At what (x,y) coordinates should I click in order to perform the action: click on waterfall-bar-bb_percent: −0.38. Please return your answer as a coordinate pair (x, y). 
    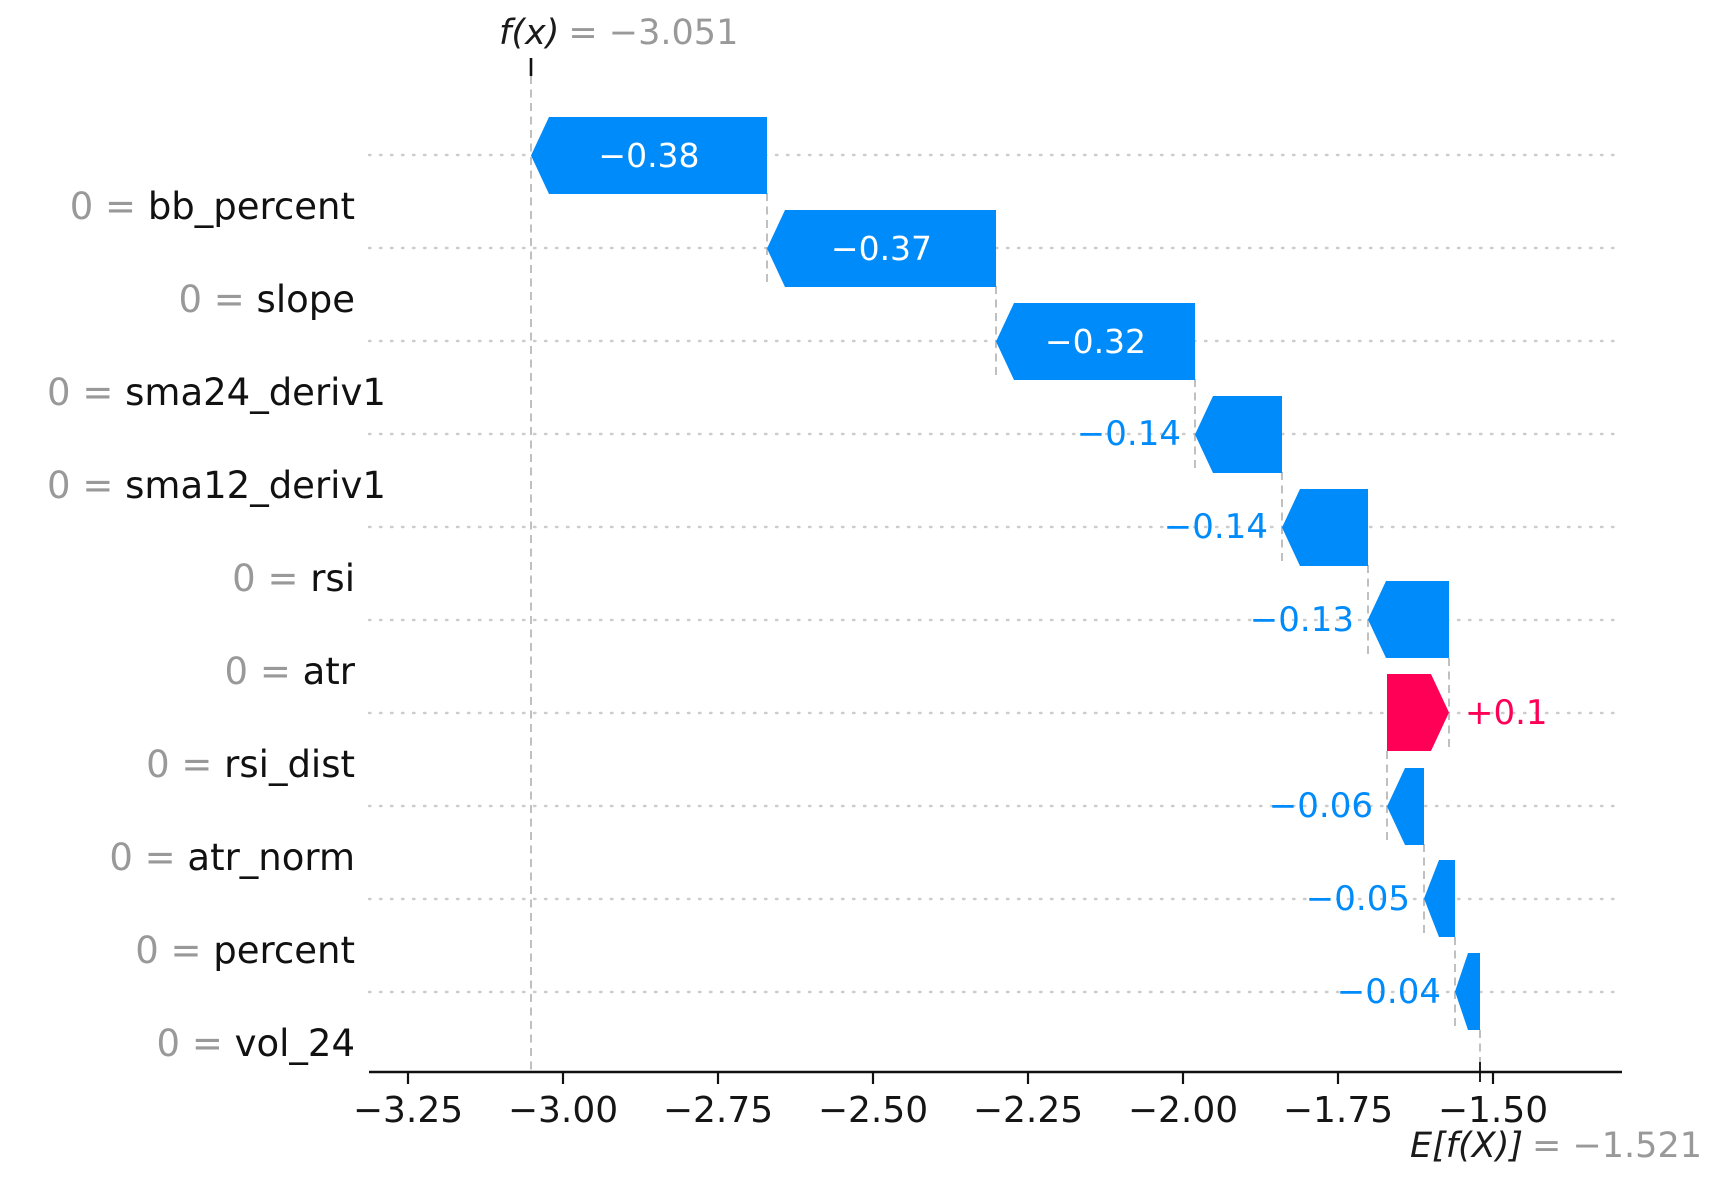
    Looking at the image, I should click on (649, 155).